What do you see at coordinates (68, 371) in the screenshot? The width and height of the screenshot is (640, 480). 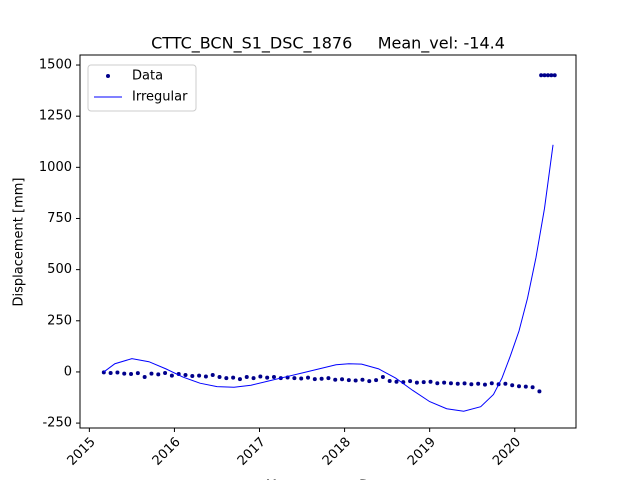 I see `y-tick-label: 0` at bounding box center [68, 371].